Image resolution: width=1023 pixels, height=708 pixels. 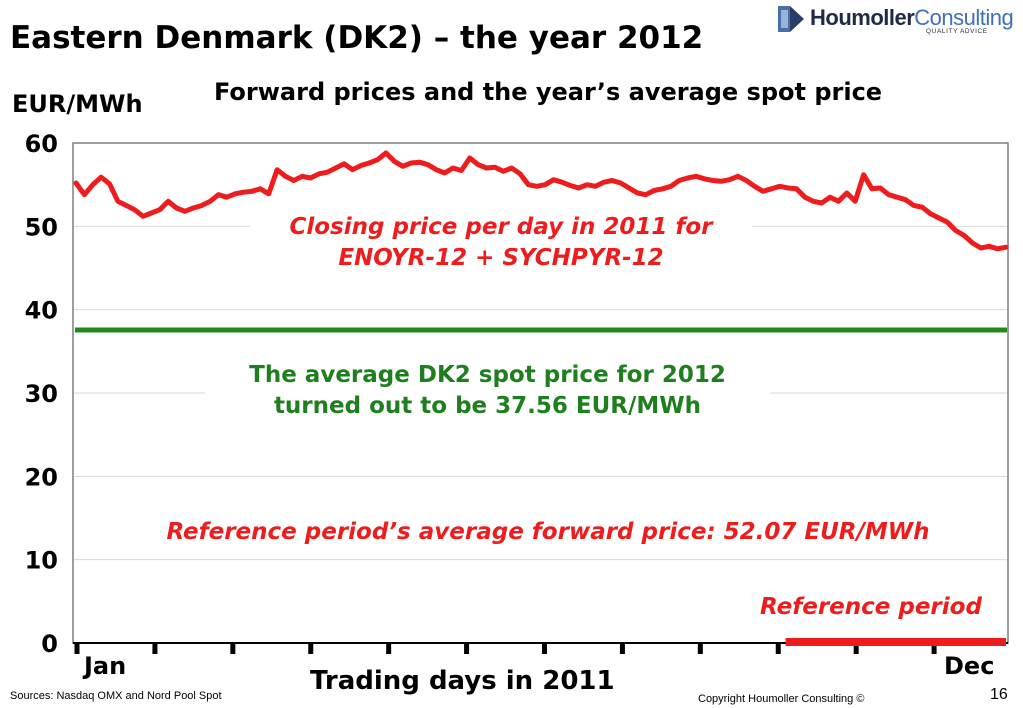 What do you see at coordinates (357, 38) in the screenshot?
I see `slide-title: Eastern Denmark (DK2) – the year 2012` at bounding box center [357, 38].